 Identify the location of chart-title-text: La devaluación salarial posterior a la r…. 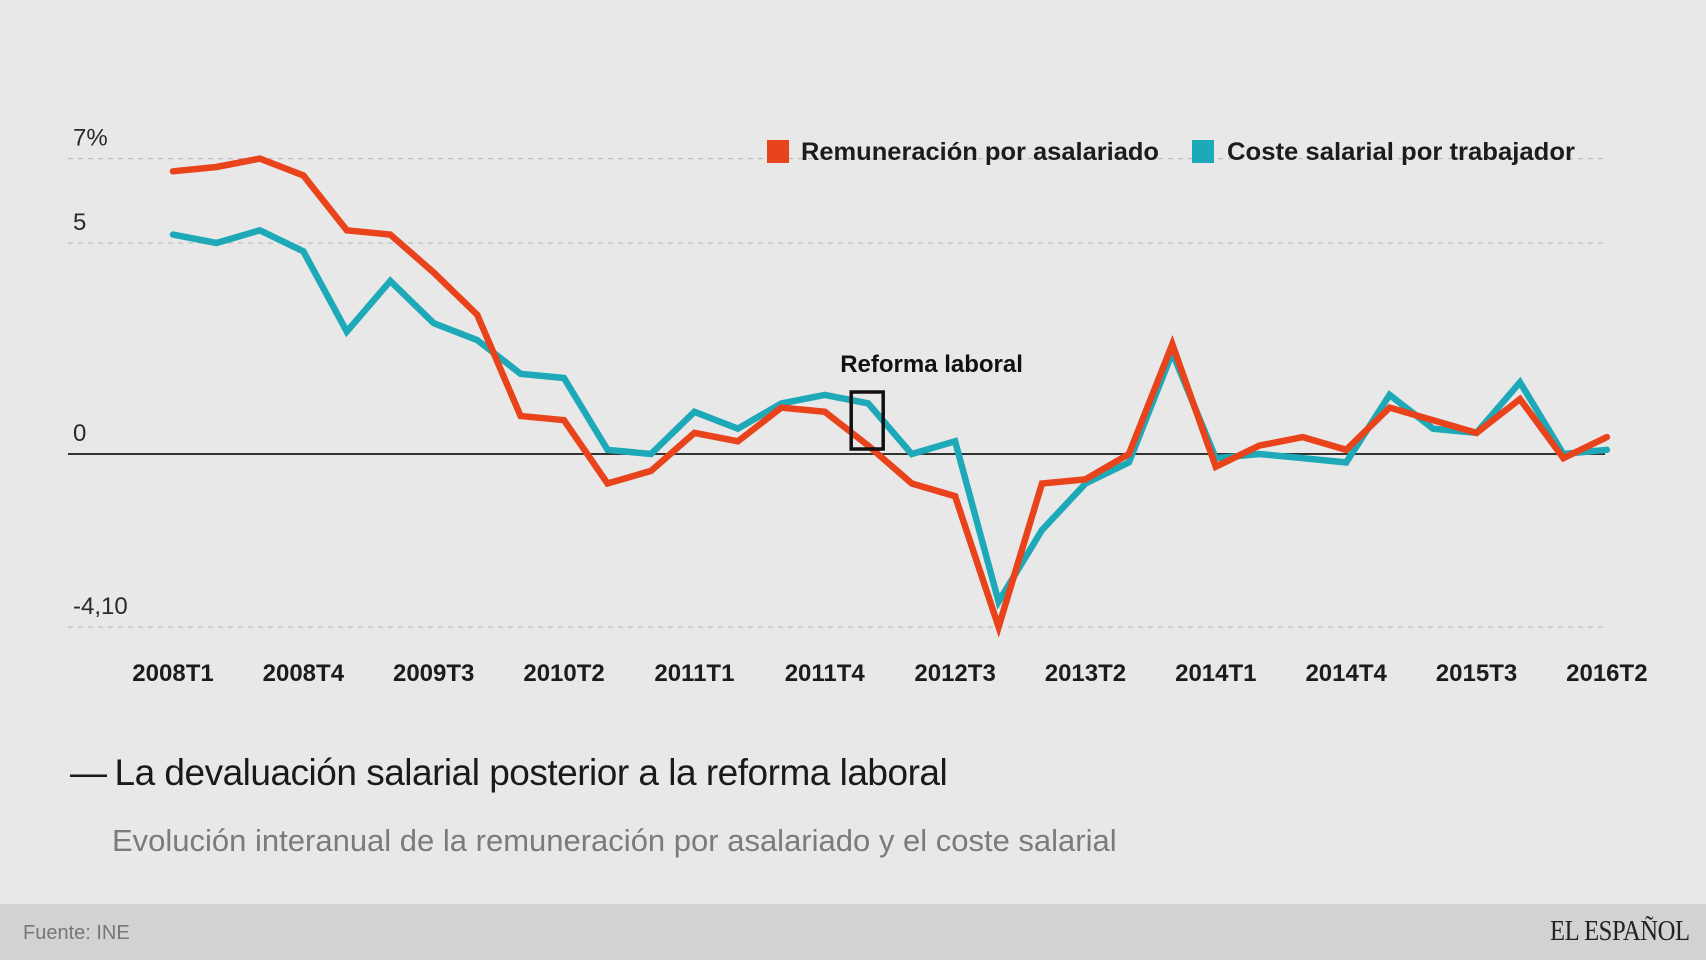
(531, 772).